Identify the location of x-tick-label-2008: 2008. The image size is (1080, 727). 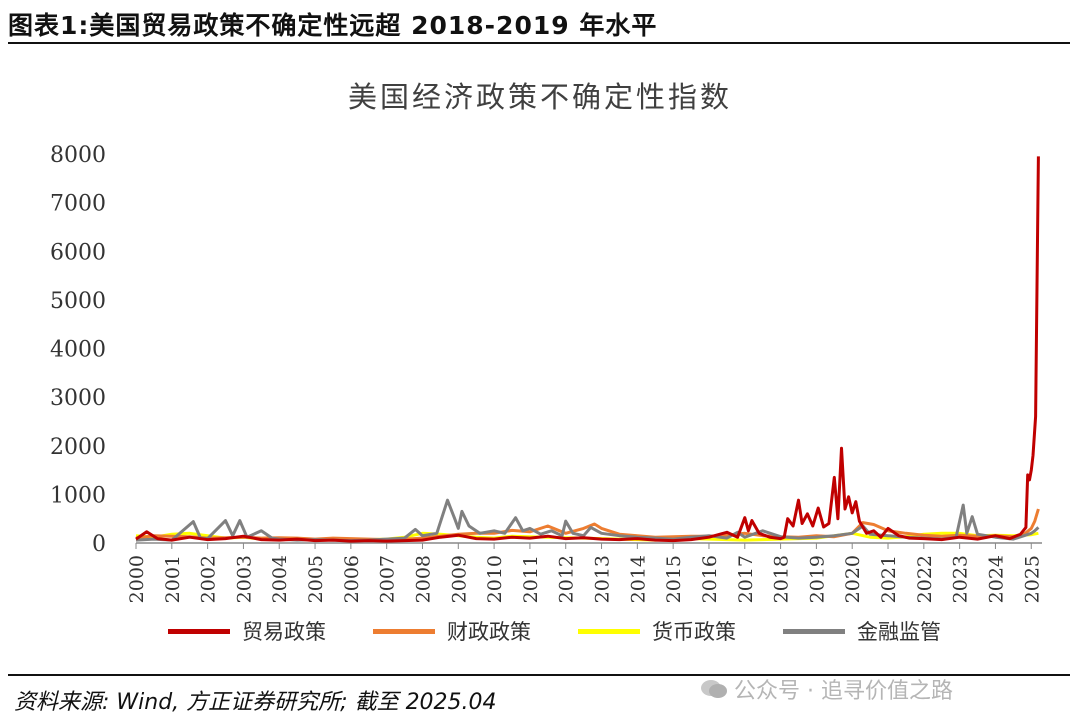
(423, 579).